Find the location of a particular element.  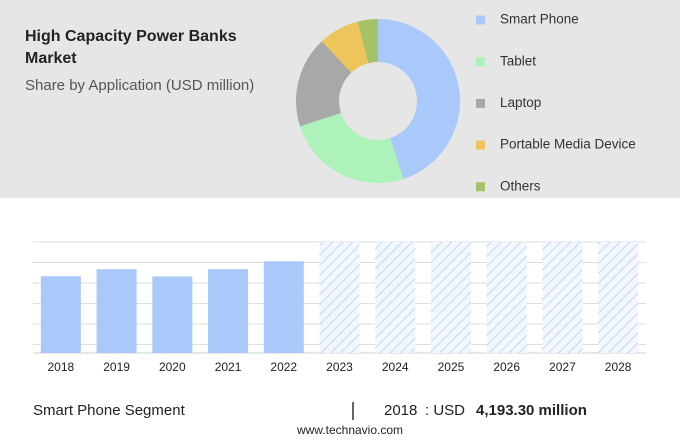

x-tick-label: 2022 is located at coordinates (283, 367).